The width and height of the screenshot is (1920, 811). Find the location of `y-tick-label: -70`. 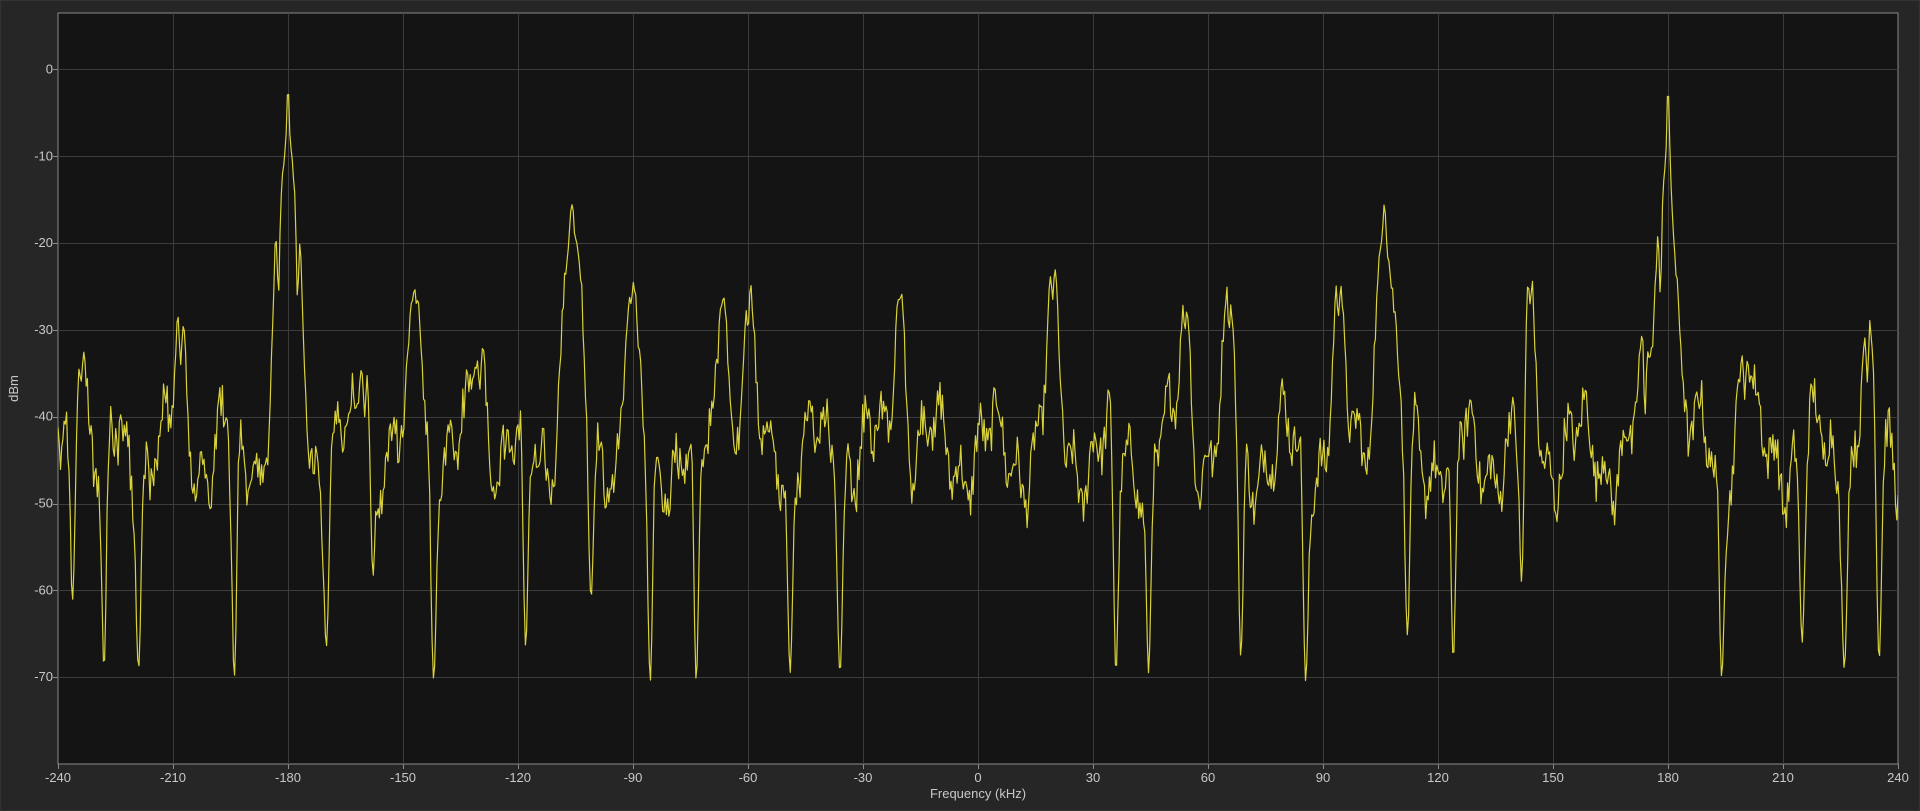

y-tick-label: -70 is located at coordinates (43, 676).